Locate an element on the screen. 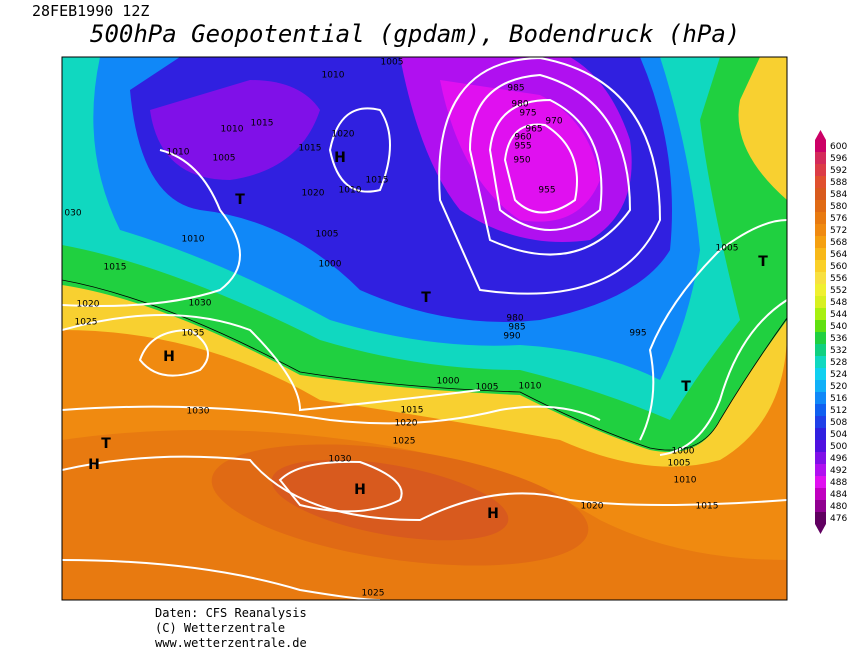 The image size is (850, 657). colorbar-label: 588 is located at coordinates (838, 183).